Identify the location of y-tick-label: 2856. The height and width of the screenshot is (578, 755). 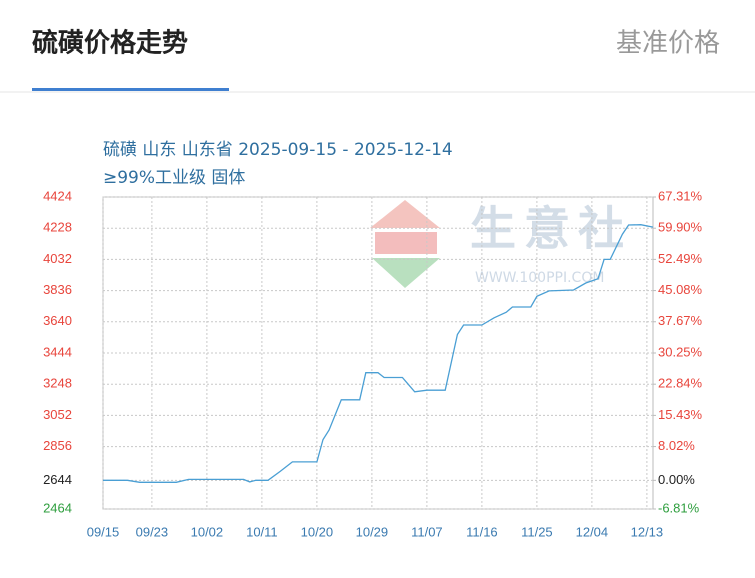
(57, 445).